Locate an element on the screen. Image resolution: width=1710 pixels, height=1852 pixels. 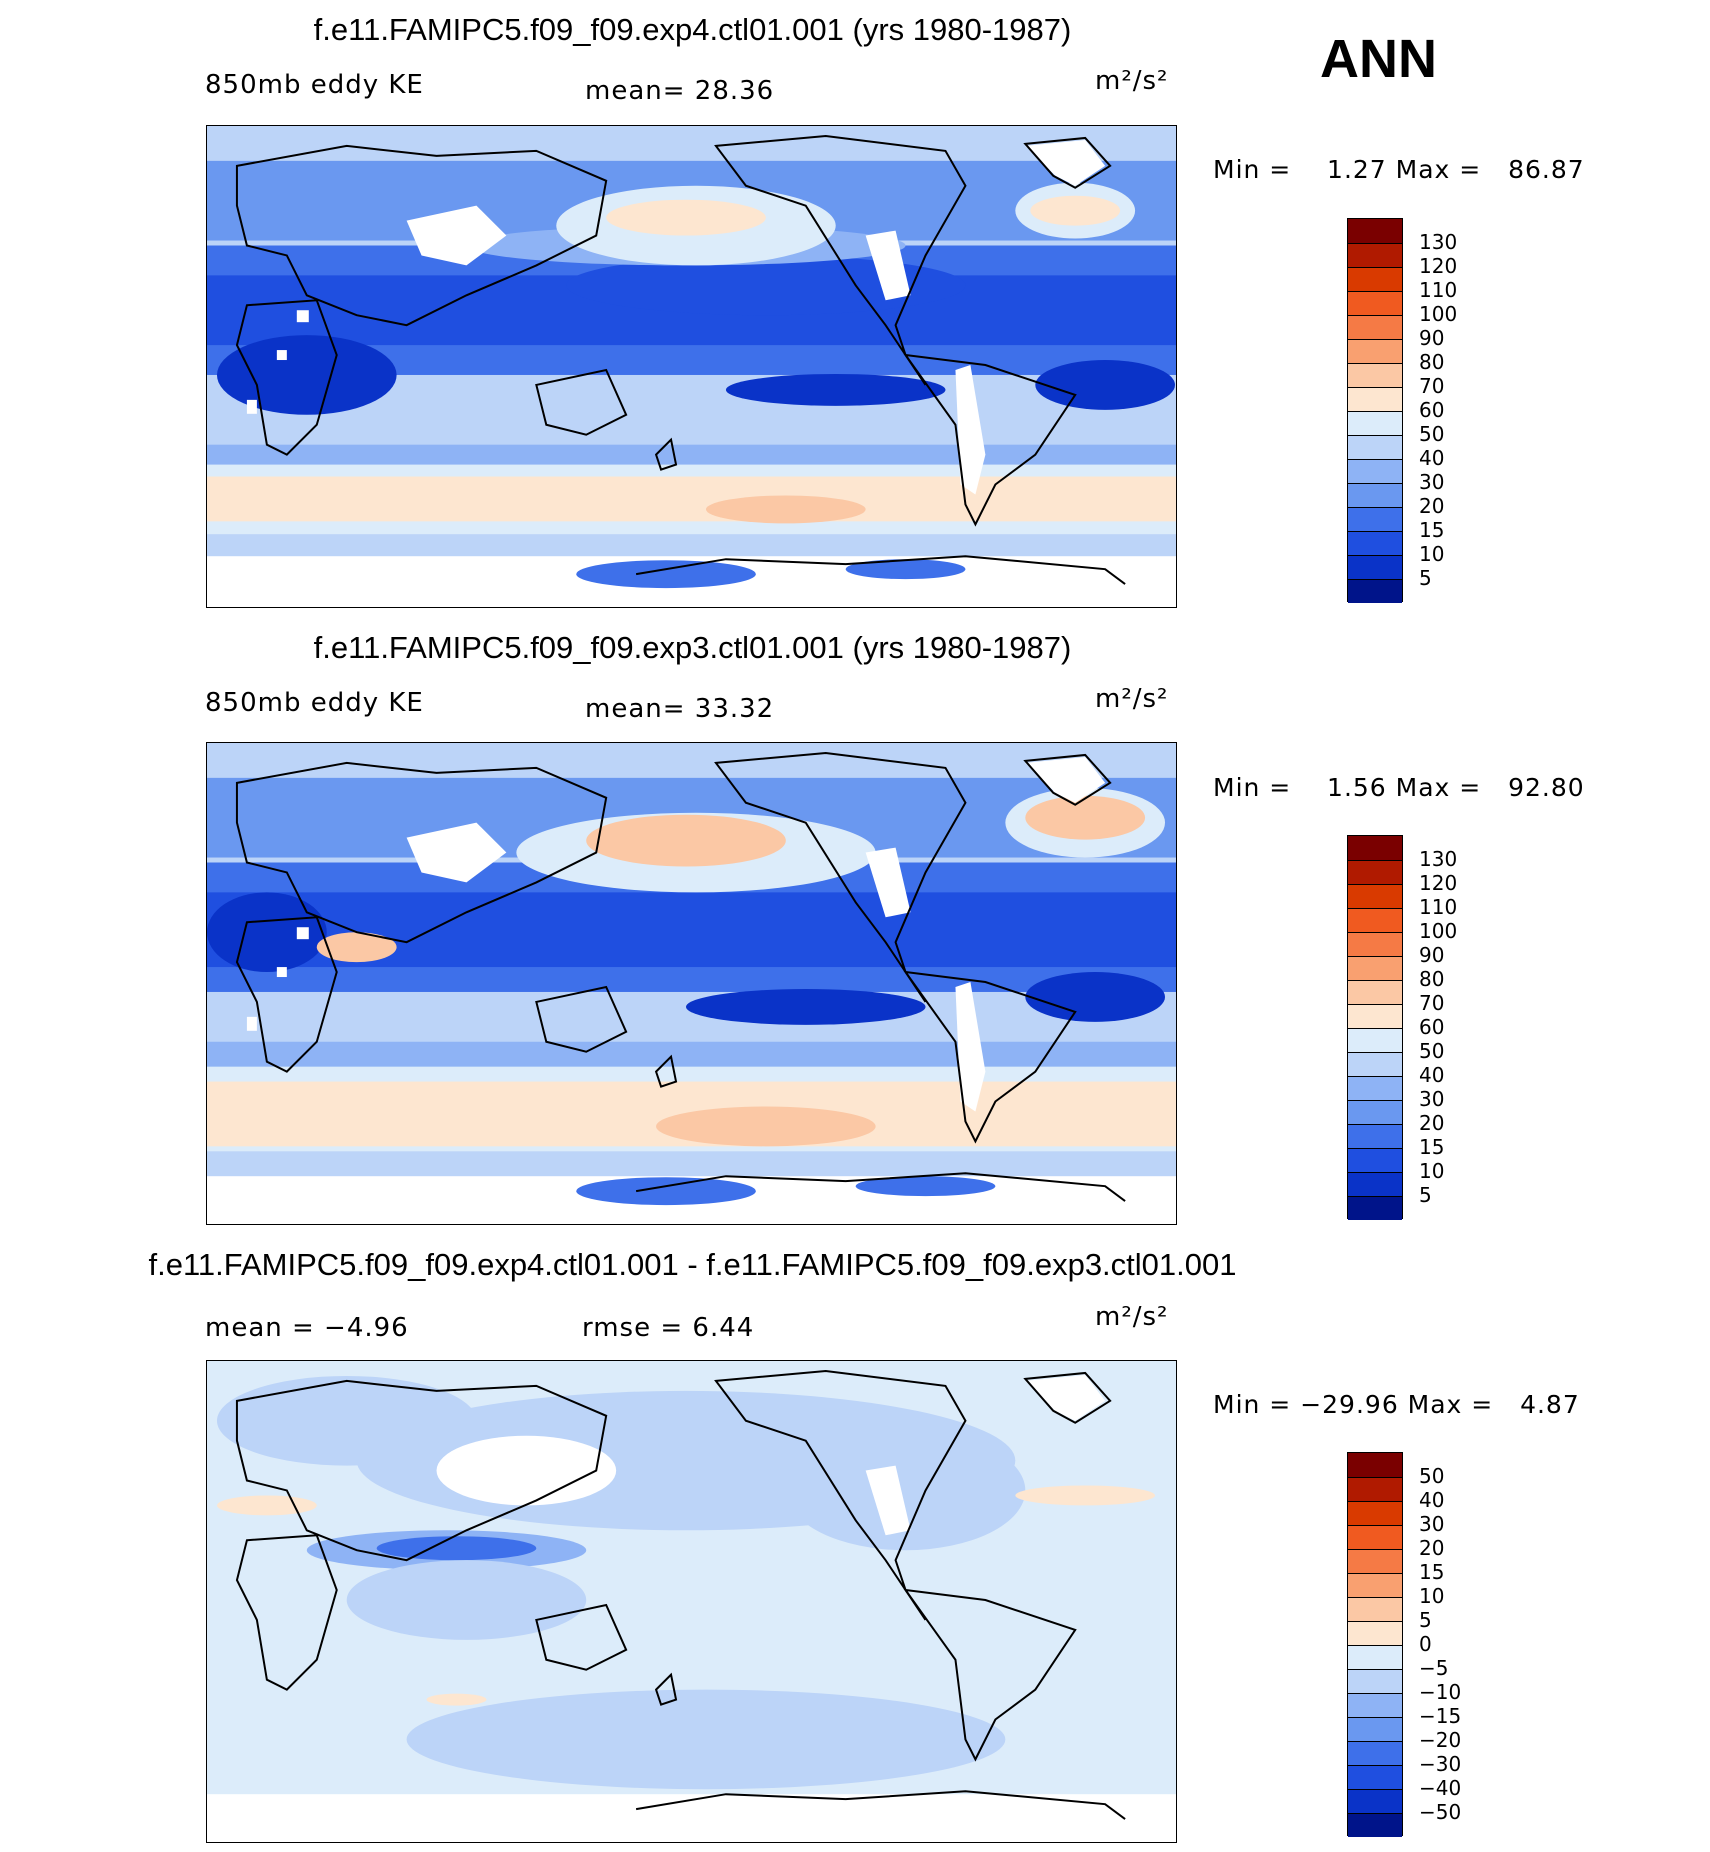
panel-2-mean-label: mean= 33.32 is located at coordinates (680, 709).